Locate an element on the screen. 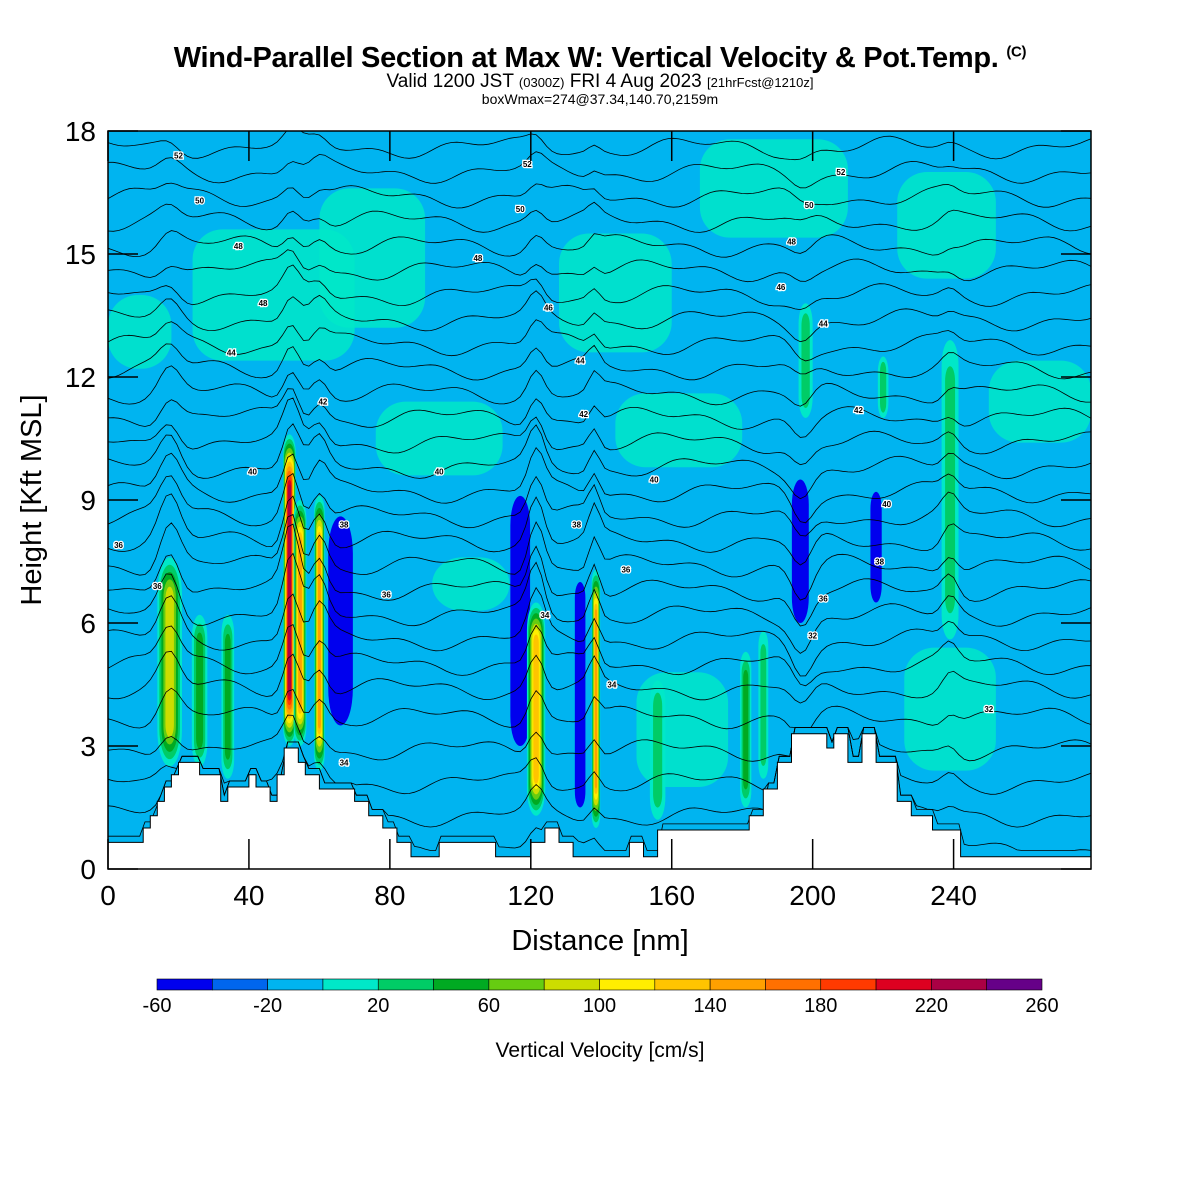  contour-label: 32 is located at coordinates (988, 709).